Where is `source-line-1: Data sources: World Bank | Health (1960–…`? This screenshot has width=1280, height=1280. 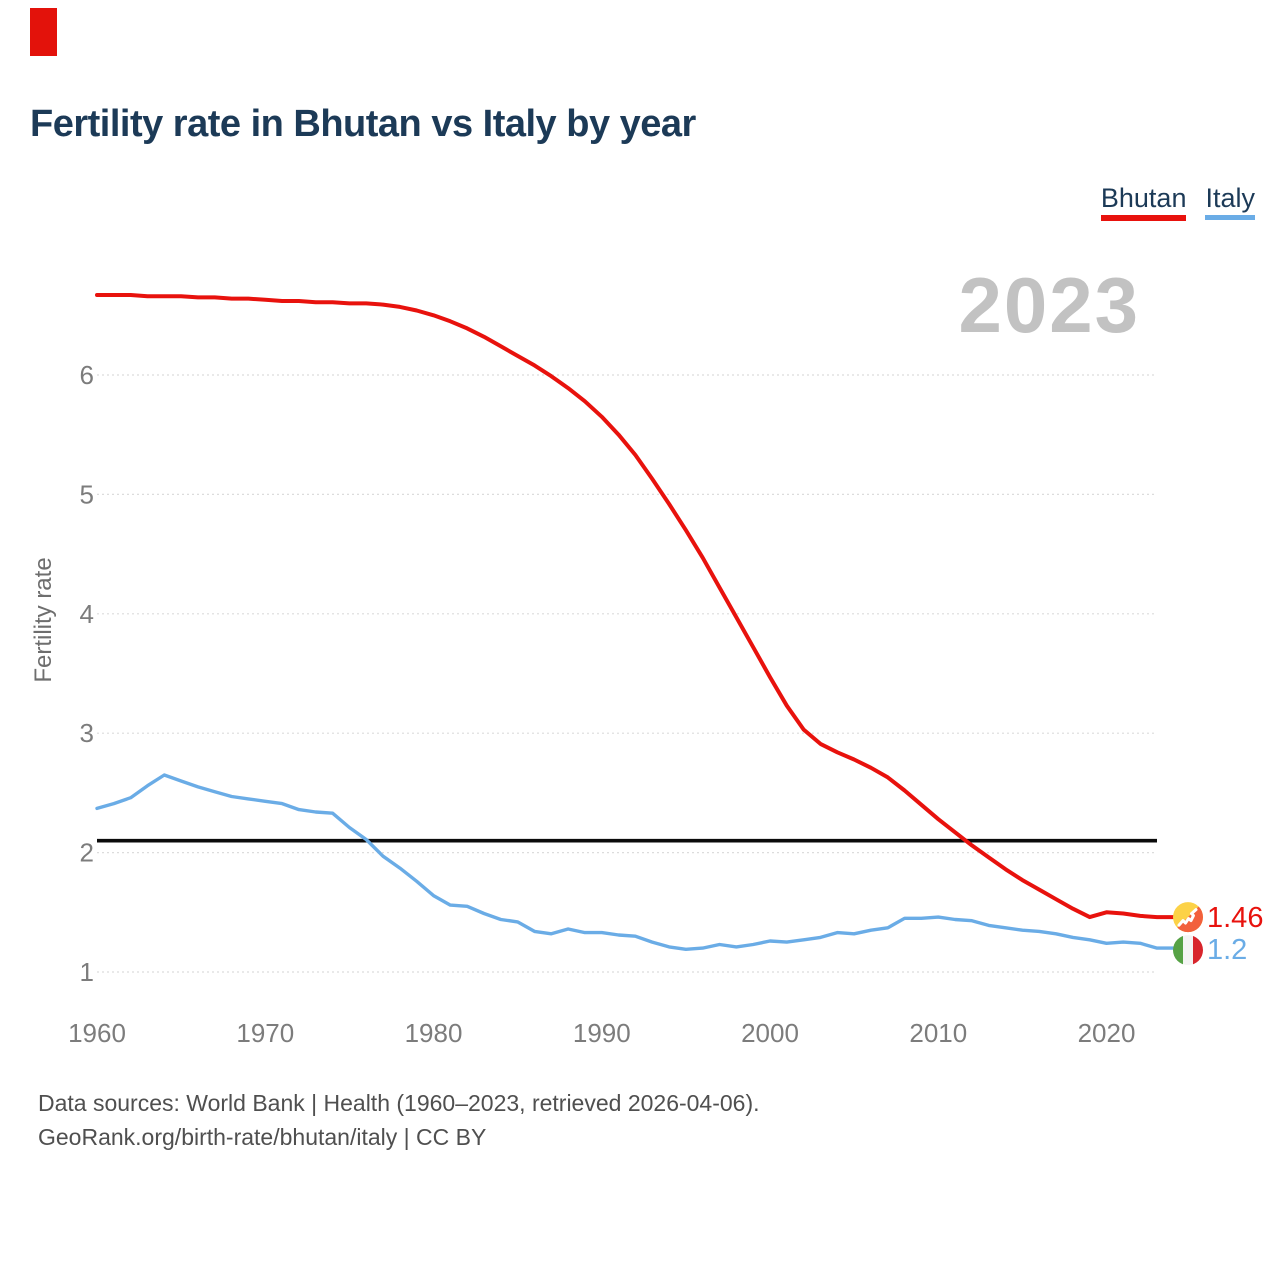
source-line-1: Data sources: World Bank | Health (1960–… is located at coordinates (399, 1103).